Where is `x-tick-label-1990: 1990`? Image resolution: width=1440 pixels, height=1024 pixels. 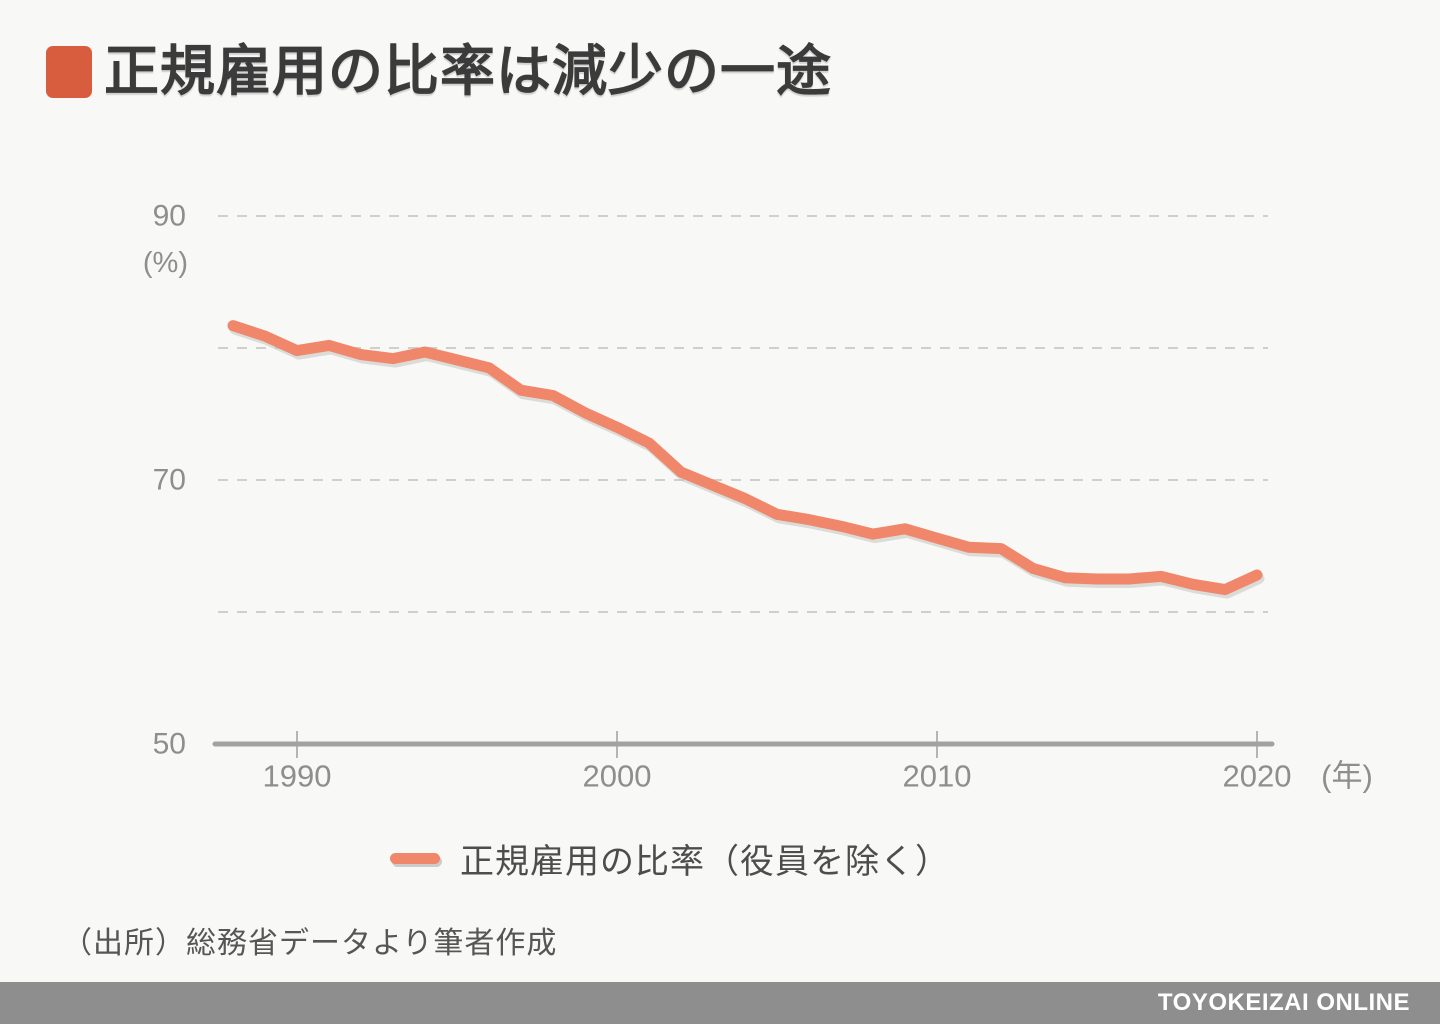
x-tick-label-1990: 1990 is located at coordinates (297, 776).